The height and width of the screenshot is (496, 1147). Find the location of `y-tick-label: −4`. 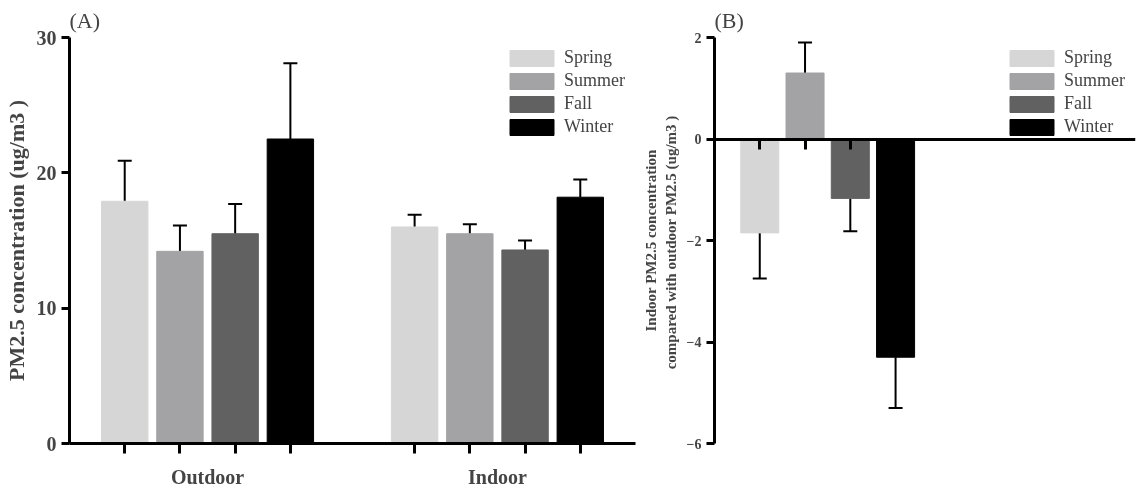

y-tick-label: −4 is located at coordinates (694, 342).